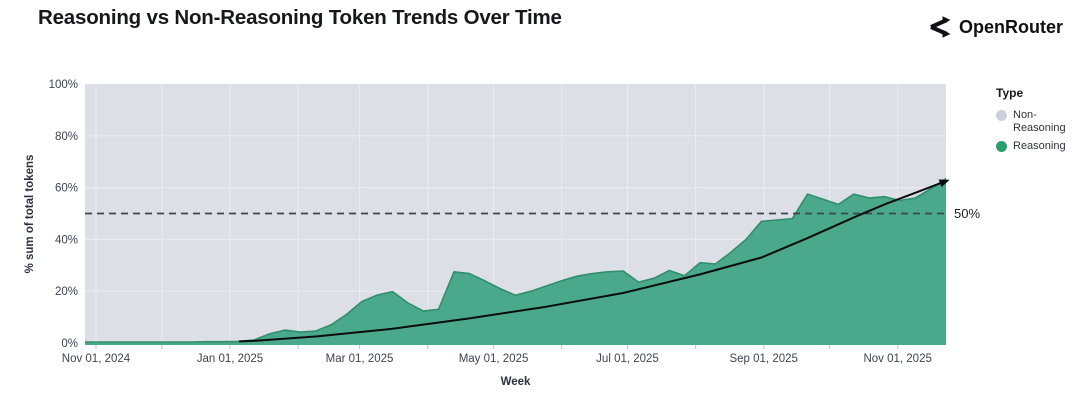  What do you see at coordinates (230, 359) in the screenshot?
I see `x-tick-label: Jan 01, 2025` at bounding box center [230, 359].